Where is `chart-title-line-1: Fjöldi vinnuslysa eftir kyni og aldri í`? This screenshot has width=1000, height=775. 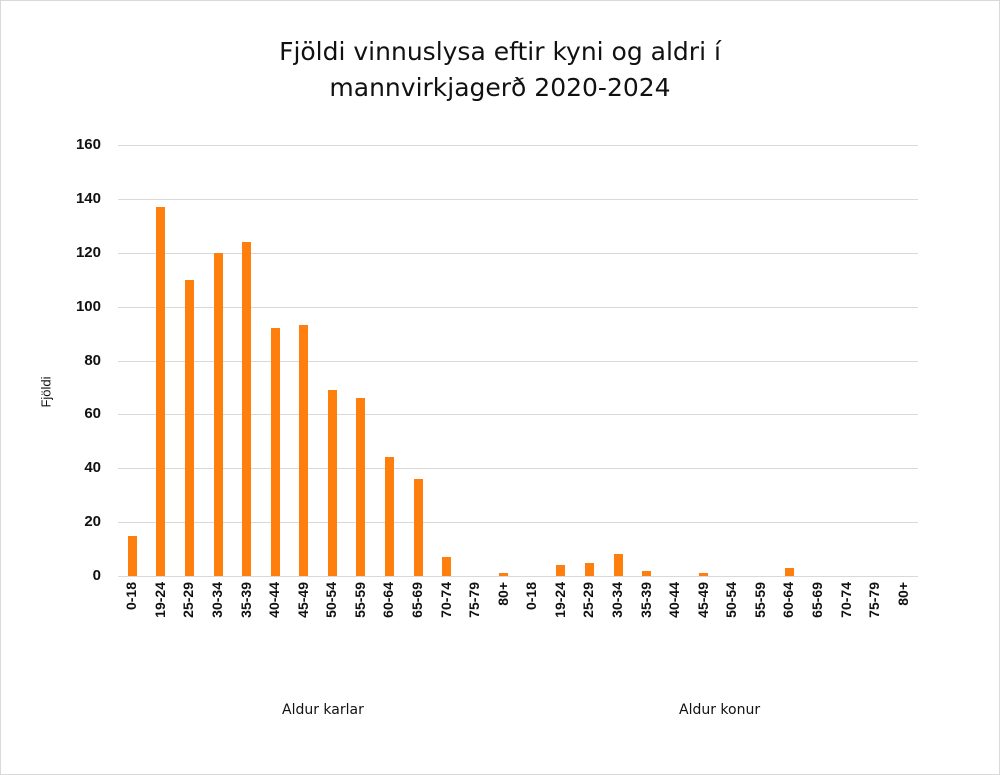 chart-title-line-1: Fjöldi vinnuslysa eftir kyni og aldri í is located at coordinates (500, 51).